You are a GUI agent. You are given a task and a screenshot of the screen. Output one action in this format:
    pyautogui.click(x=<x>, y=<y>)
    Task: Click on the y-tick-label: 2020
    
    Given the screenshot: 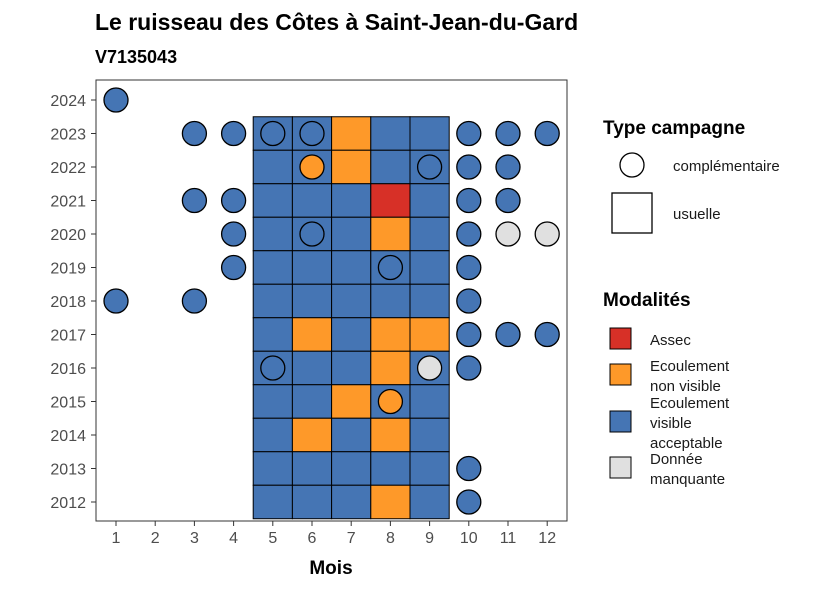 What is the action you would take?
    pyautogui.click(x=68, y=235)
    